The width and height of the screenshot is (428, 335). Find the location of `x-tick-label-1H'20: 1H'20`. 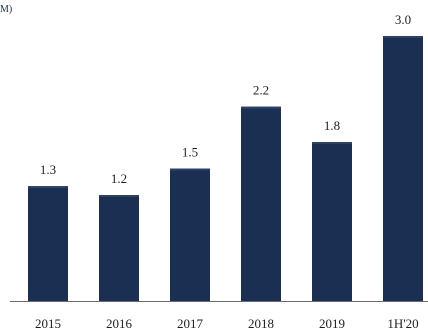

x-tick-label-1H'20: 1H'20 is located at coordinates (402, 323).